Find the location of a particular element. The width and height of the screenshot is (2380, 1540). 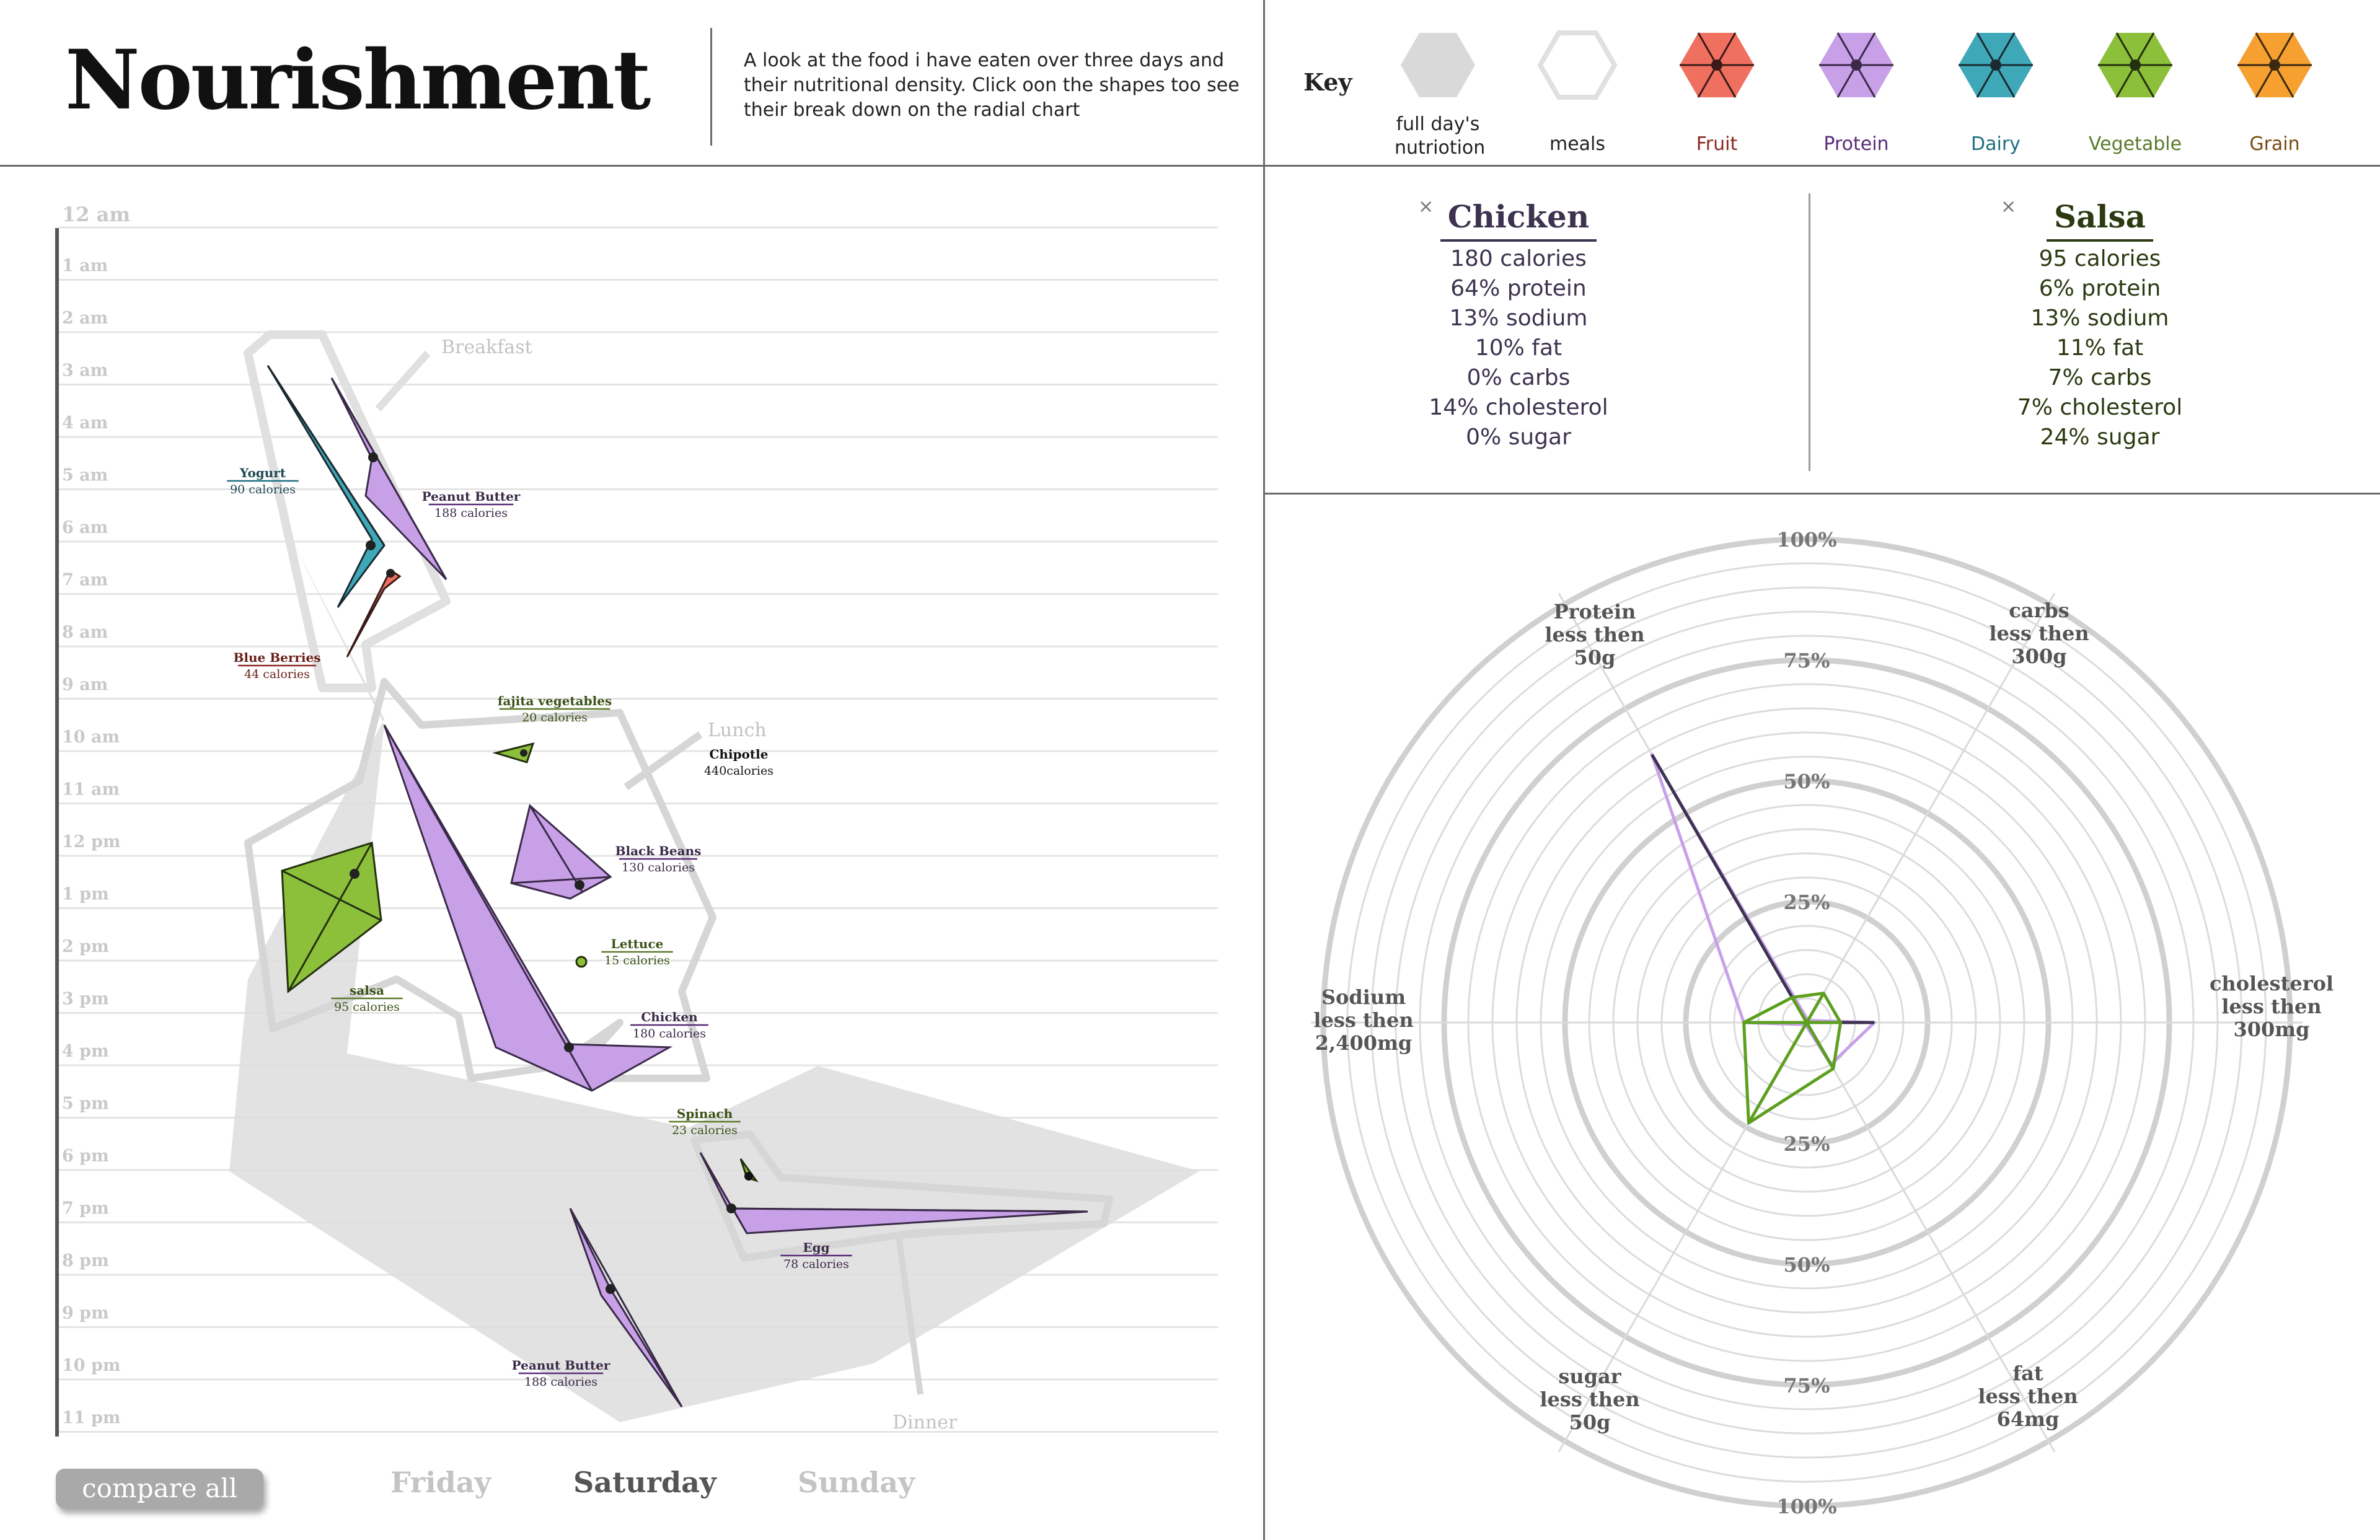

food-shape-lettuce is located at coordinates (581, 962).